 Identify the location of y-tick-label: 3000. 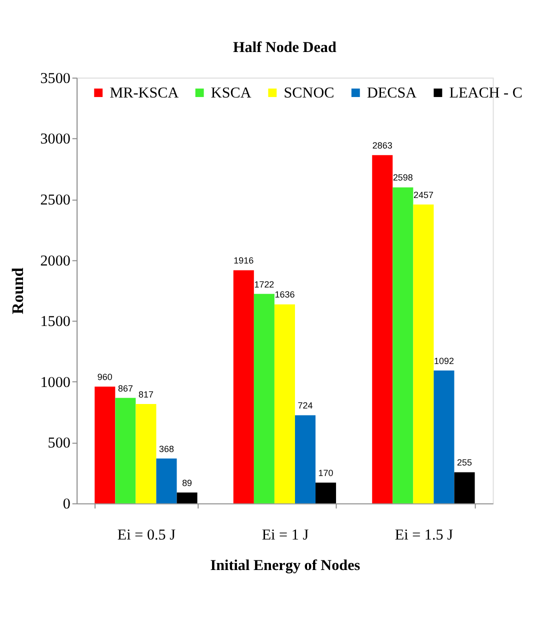
(55, 140).